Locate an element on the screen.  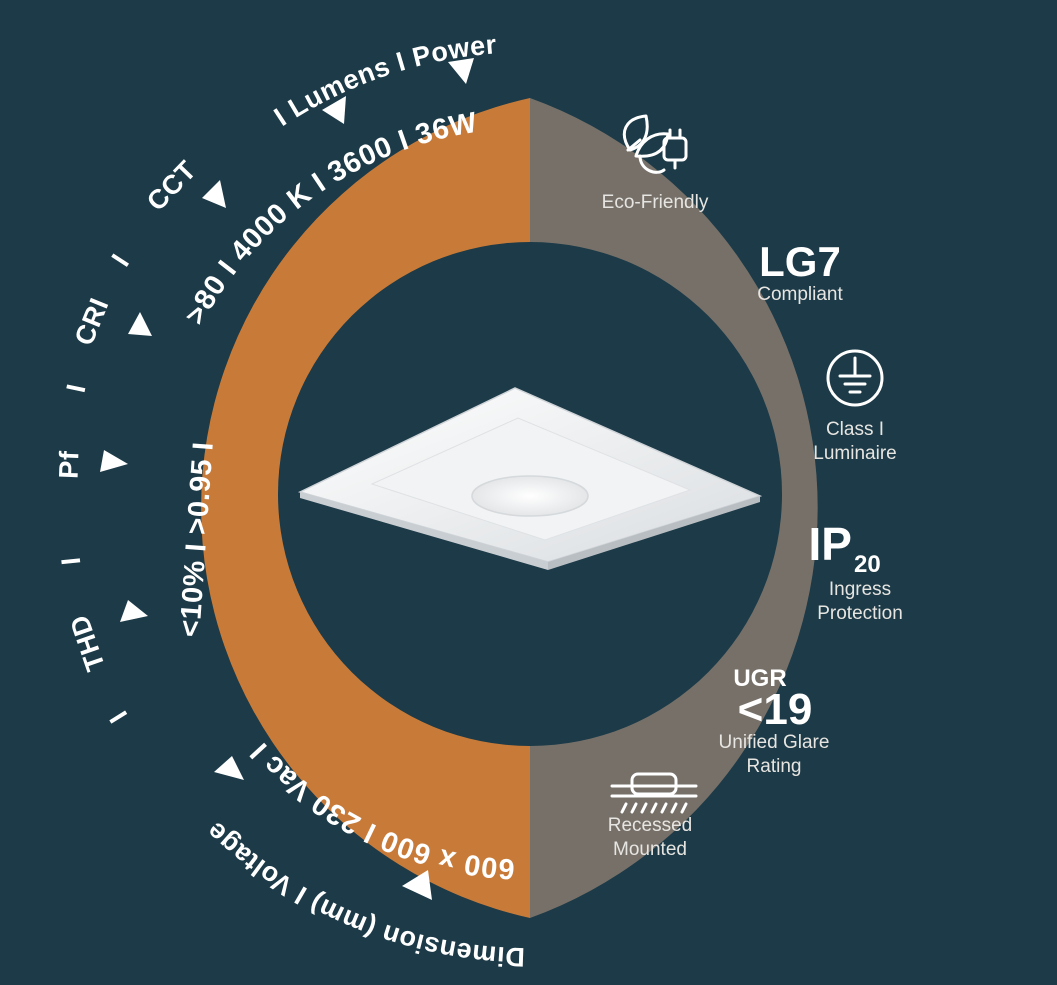
class-i-label: Class I is located at coordinates (855, 429).